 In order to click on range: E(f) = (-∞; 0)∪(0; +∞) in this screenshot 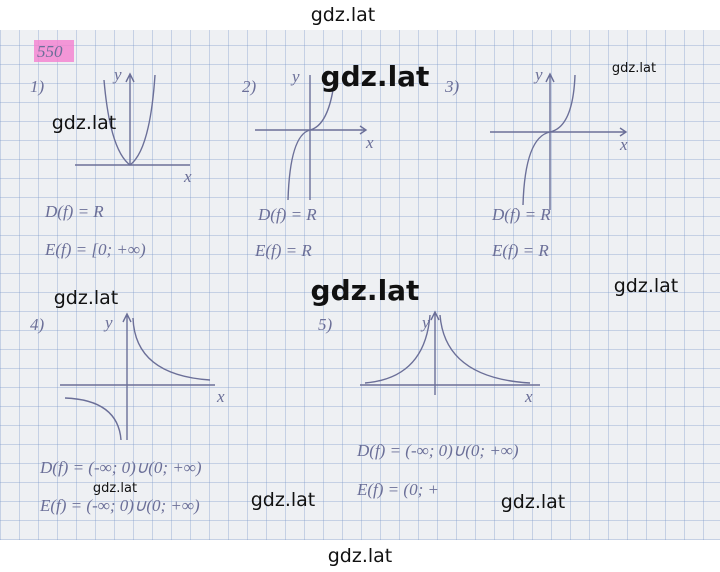, I will do `click(119, 505)`.